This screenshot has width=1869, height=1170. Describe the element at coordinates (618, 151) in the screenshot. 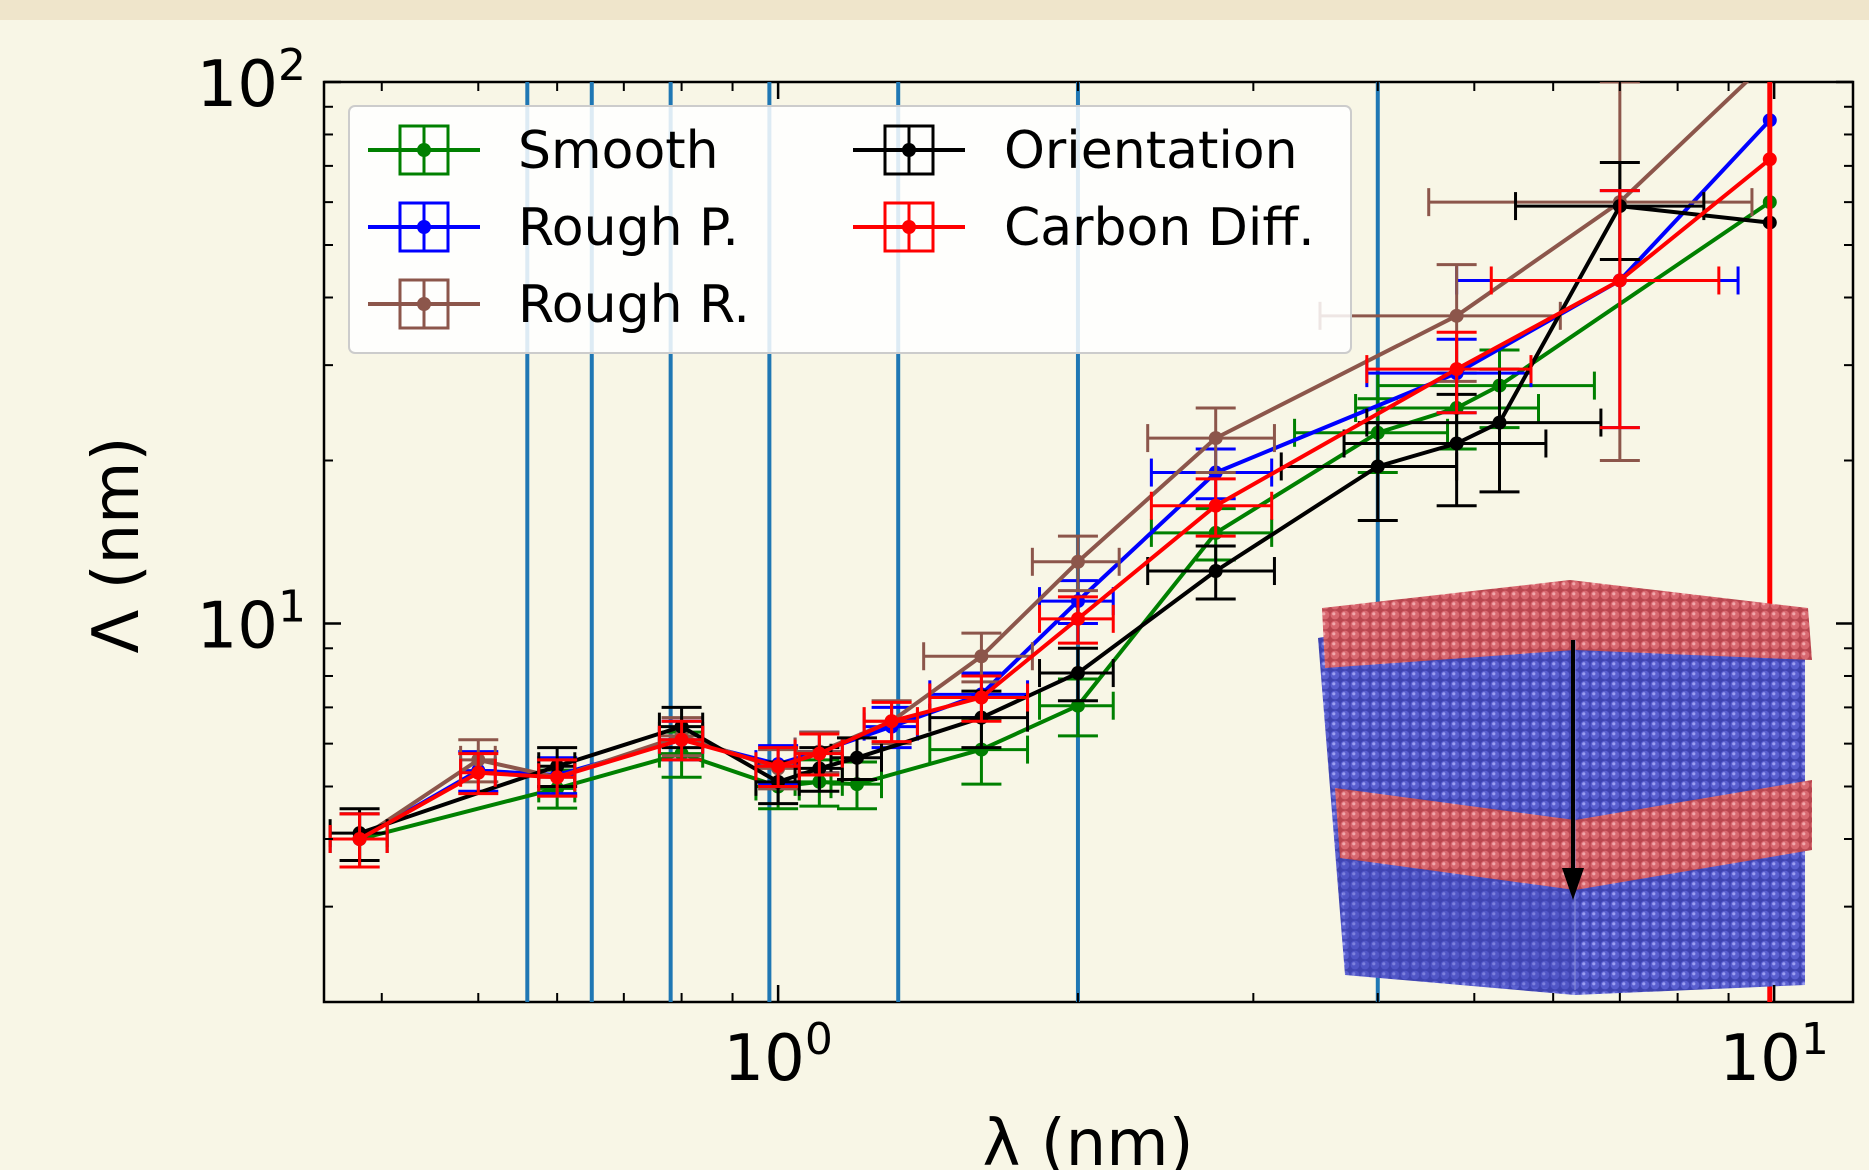

I see `legend-label: Smooth` at that location.